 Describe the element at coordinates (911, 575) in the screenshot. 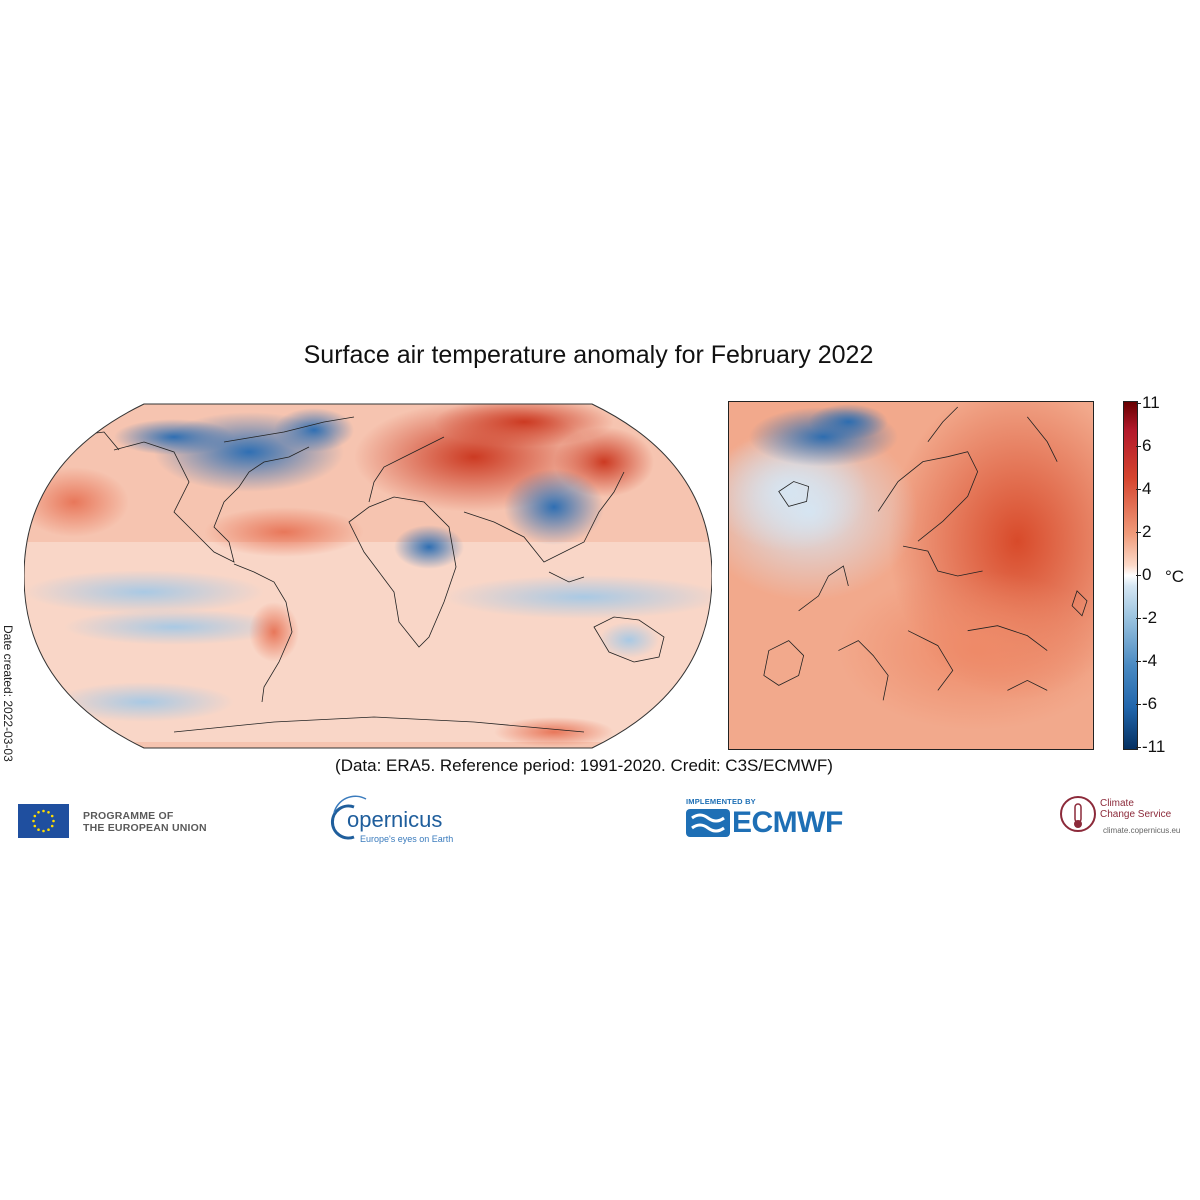

I see `europe-anomaly-map` at that location.